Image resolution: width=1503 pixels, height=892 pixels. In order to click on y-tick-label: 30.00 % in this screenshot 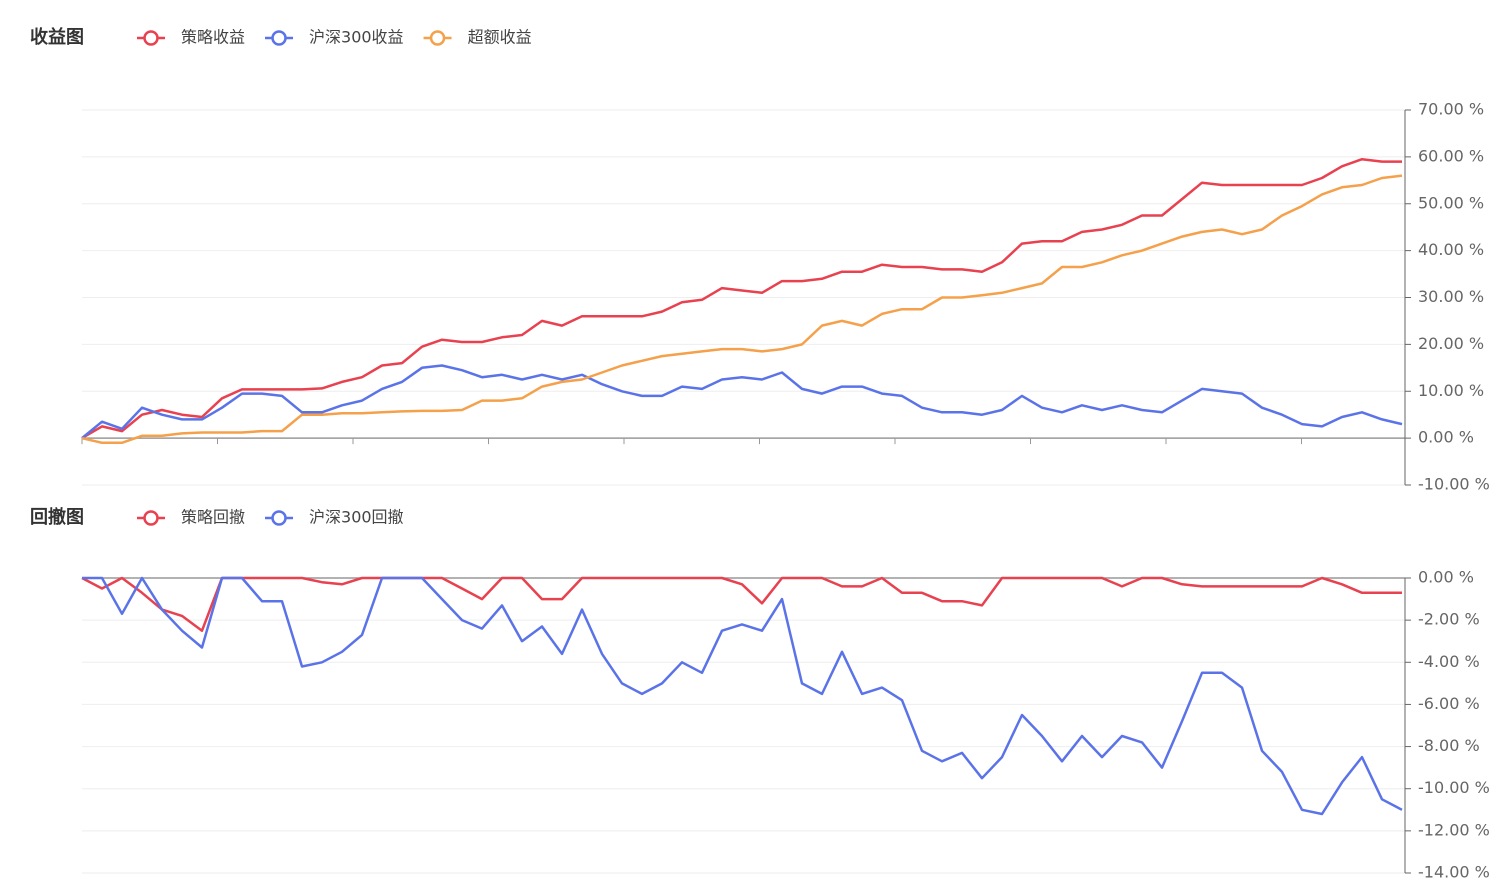, I will do `click(1451, 296)`.